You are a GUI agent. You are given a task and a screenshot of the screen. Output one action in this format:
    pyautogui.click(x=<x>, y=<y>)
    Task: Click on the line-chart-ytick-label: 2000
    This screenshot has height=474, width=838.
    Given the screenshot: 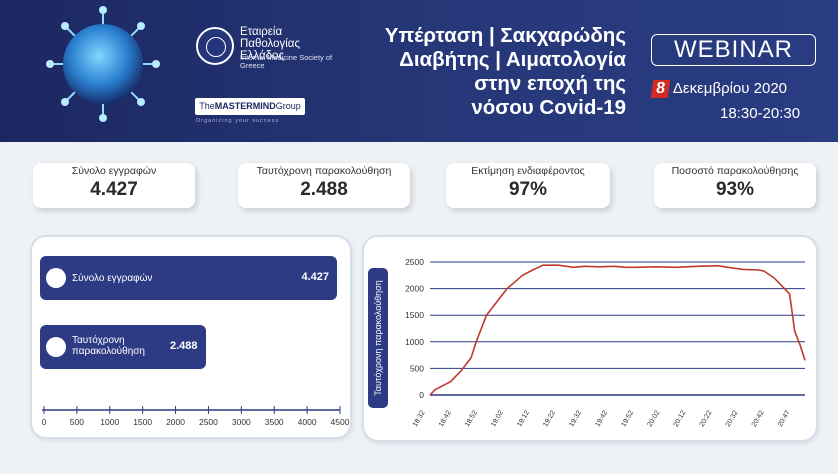 What is the action you would take?
    pyautogui.click(x=414, y=289)
    